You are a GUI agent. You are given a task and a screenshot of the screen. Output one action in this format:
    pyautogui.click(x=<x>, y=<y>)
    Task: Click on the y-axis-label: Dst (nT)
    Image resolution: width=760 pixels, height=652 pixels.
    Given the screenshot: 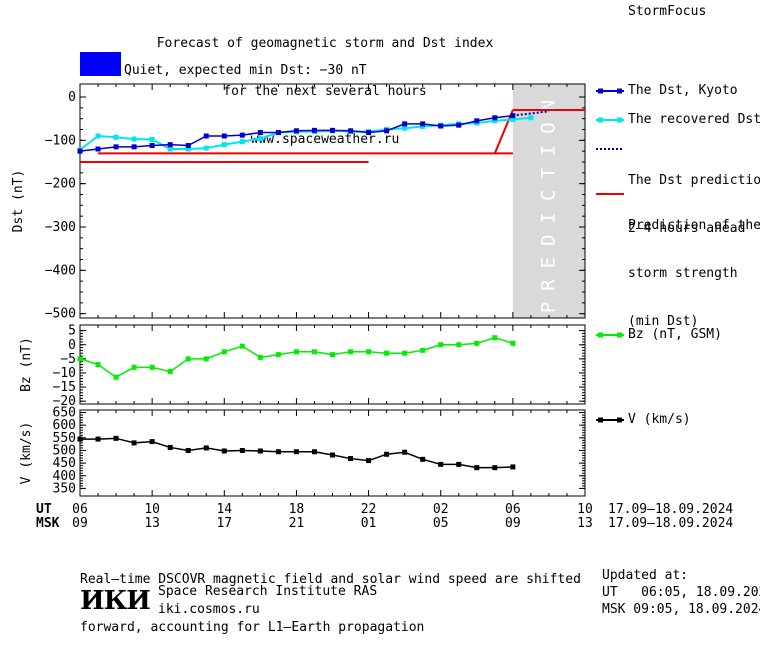 What is the action you would take?
    pyautogui.click(x=18, y=201)
    